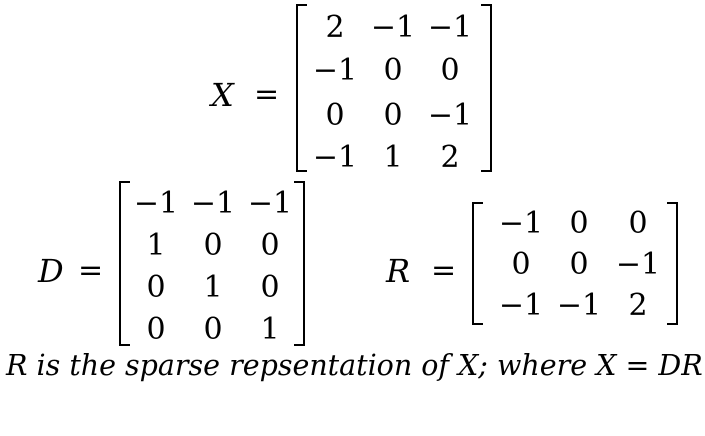  What do you see at coordinates (212, 263) in the screenshot?
I see `matrix-d: −1 −1 −1 1 0 0 0 1 0 0 0 1` at bounding box center [212, 263].